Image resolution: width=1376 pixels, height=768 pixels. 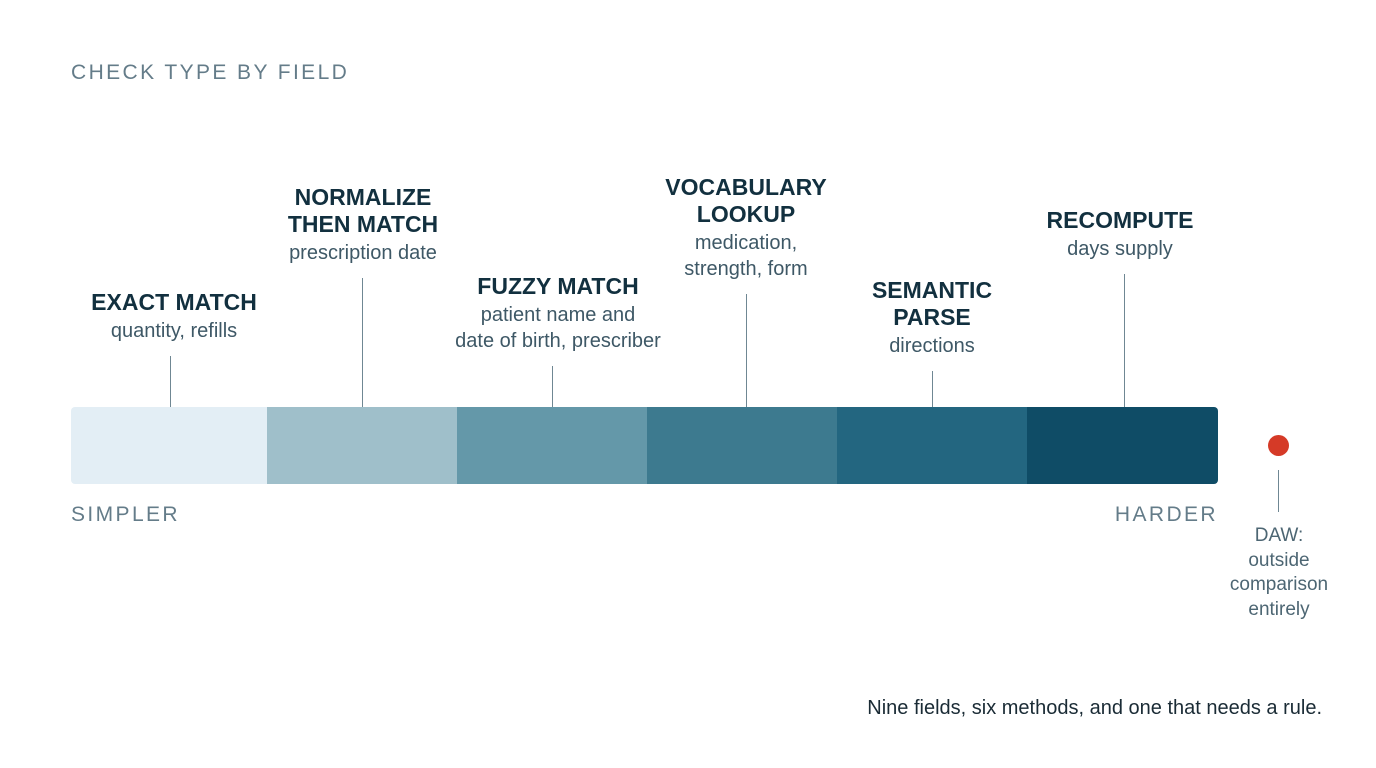 What do you see at coordinates (125, 514) in the screenshot?
I see `scale-low-label: SIMPLER` at bounding box center [125, 514].